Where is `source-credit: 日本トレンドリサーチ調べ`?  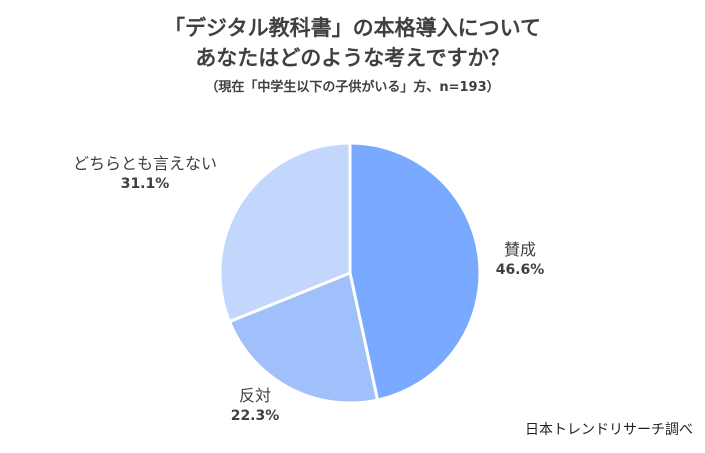 source-credit: 日本トレンドリサーチ調べ is located at coordinates (609, 430).